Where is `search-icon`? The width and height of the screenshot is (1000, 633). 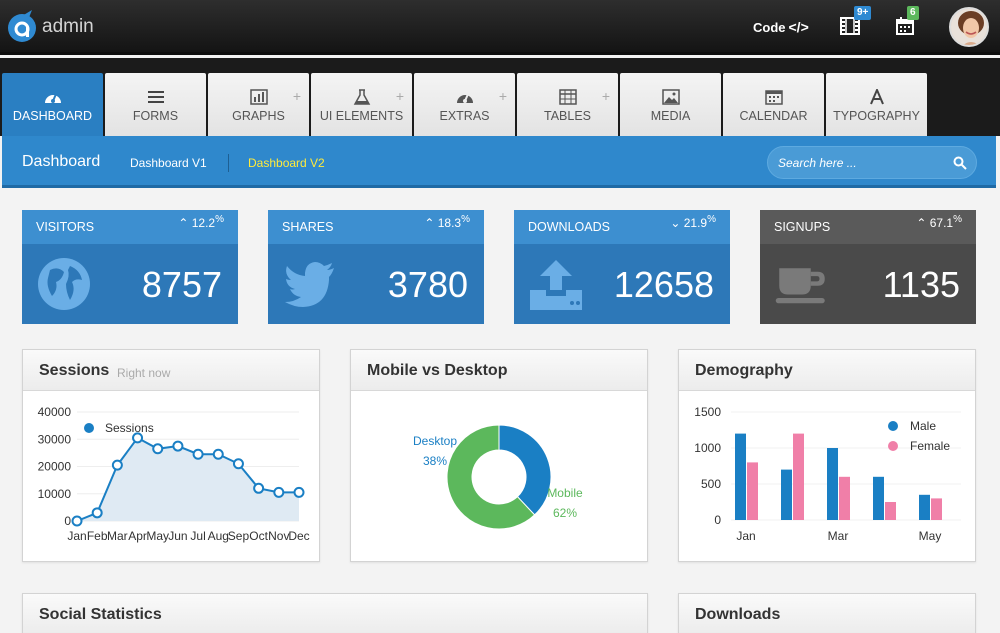
search-icon is located at coordinates (960, 163).